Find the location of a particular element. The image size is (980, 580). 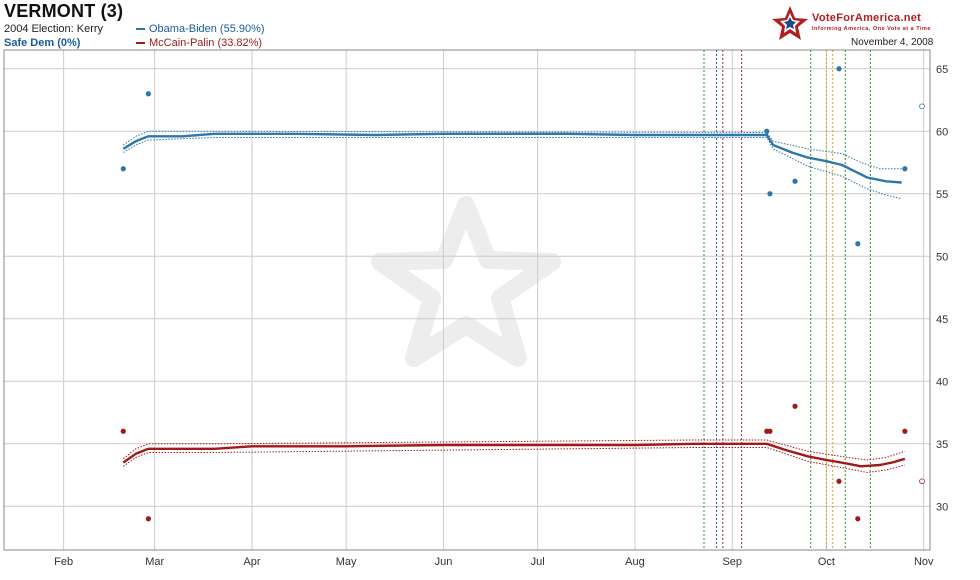

series-line-mccain is located at coordinates (514, 455).